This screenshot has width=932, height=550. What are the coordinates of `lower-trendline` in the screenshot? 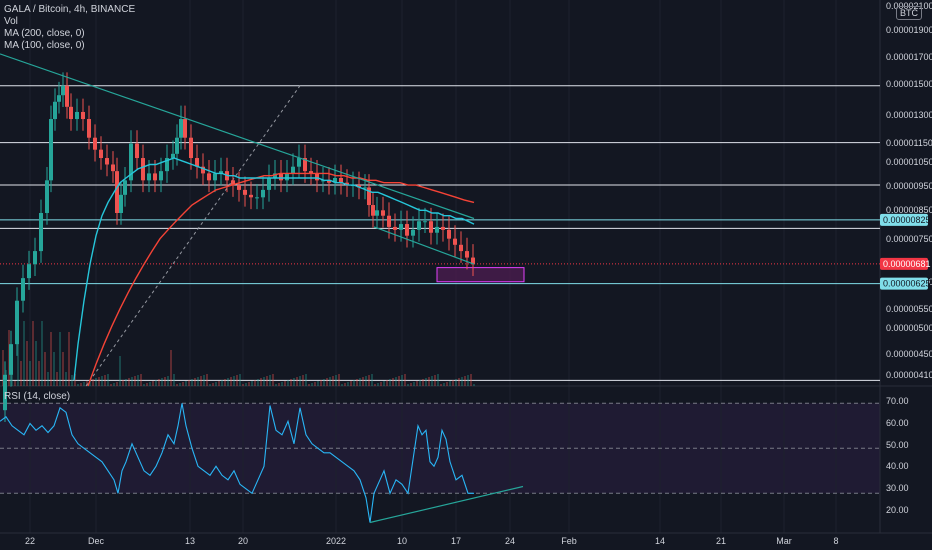 It's located at (424, 245).